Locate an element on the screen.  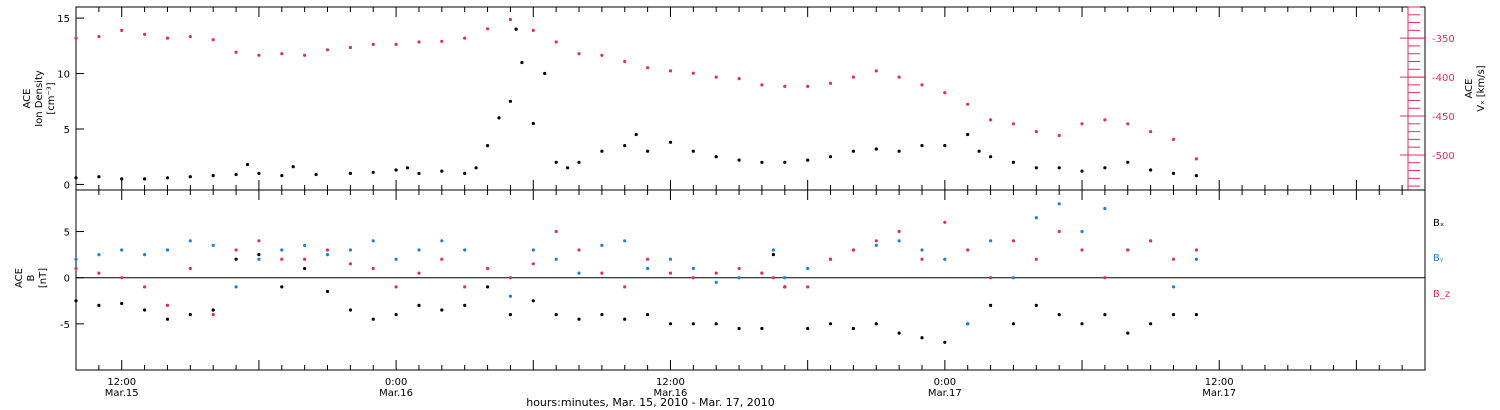
x-tick-label-date: Mar.17 is located at coordinates (1219, 393).